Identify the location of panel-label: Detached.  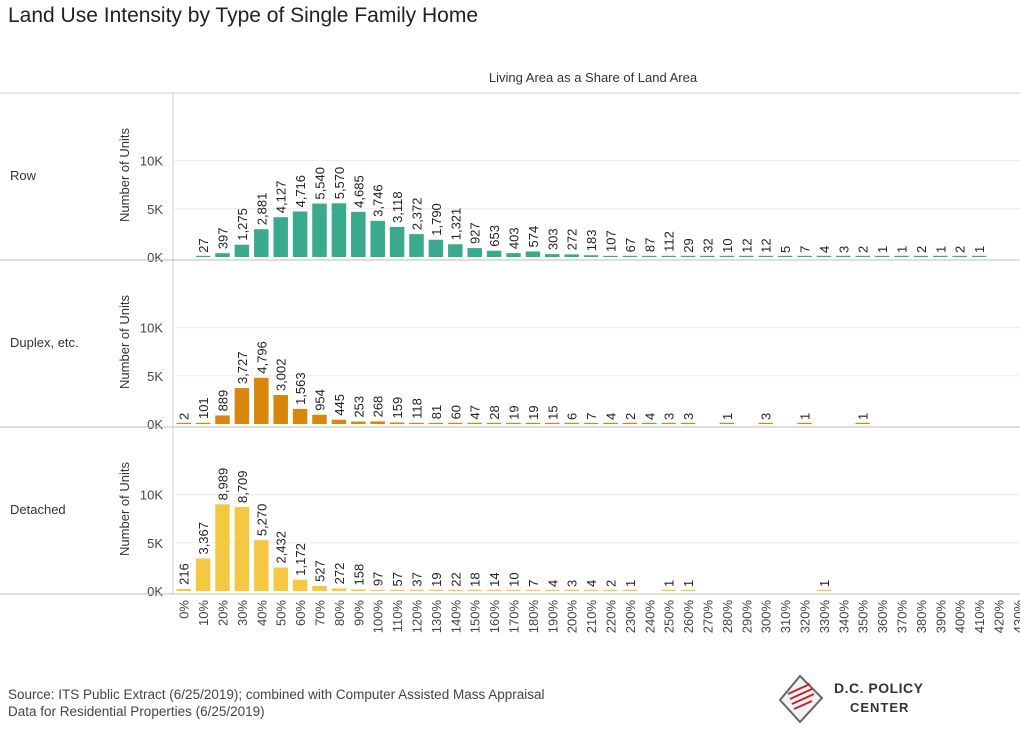
(38, 509).